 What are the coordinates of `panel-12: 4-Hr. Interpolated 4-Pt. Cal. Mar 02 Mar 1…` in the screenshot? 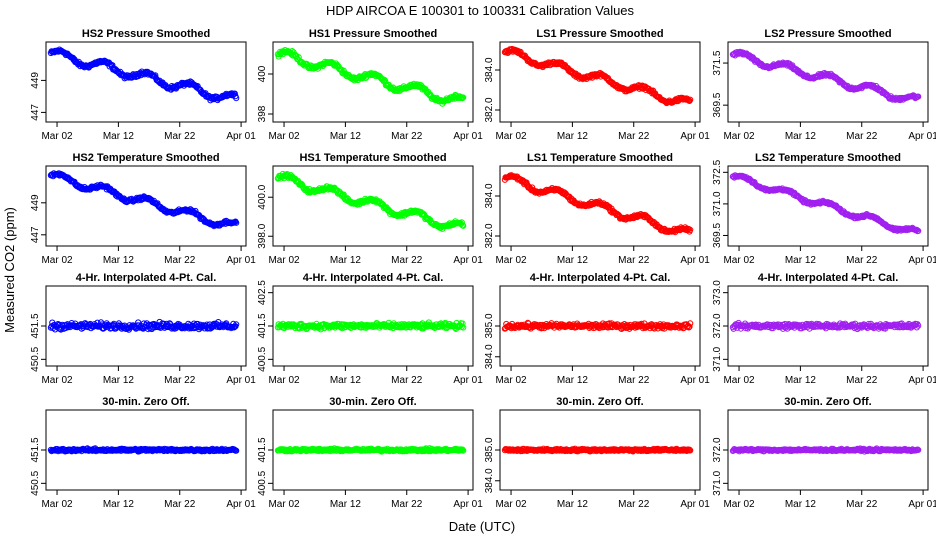 It's located at (824, 329).